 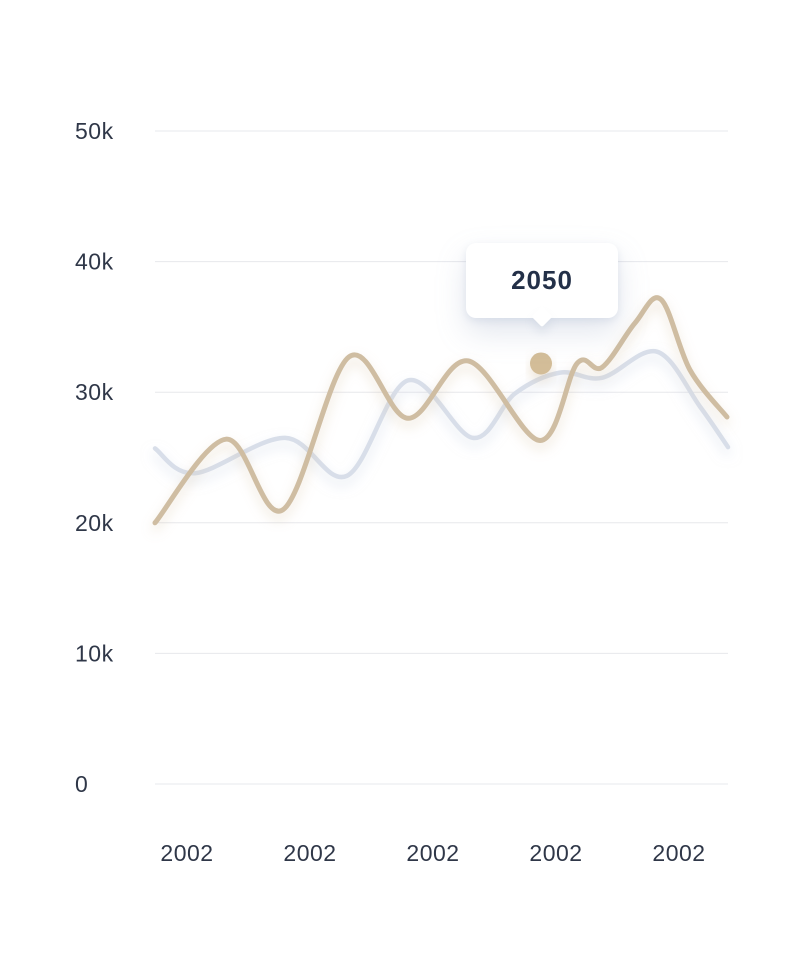 I want to click on y-axis-label: 10k, so click(x=94, y=653).